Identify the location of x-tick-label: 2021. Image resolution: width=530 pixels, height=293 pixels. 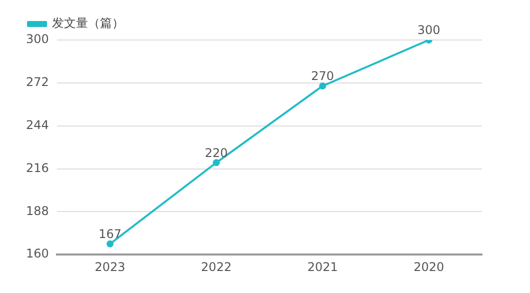
(322, 267).